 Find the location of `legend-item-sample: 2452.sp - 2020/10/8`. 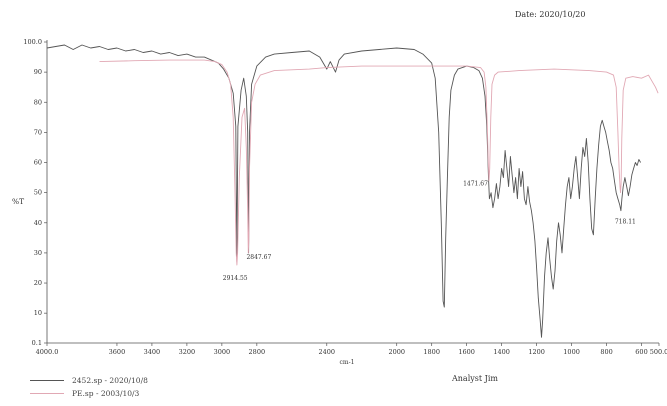

legend-item-sample: 2452.sp - 2020/10/8 is located at coordinates (89, 380).